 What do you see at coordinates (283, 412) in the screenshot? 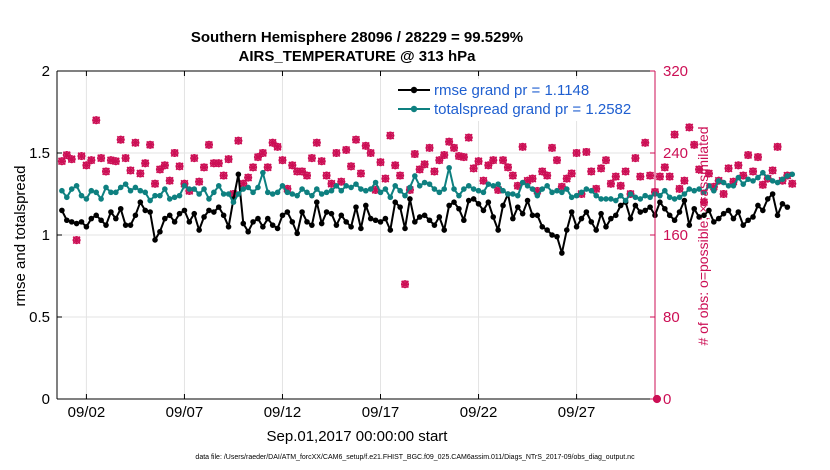
I see `x-tick-label-2: 09/12` at bounding box center [283, 412].